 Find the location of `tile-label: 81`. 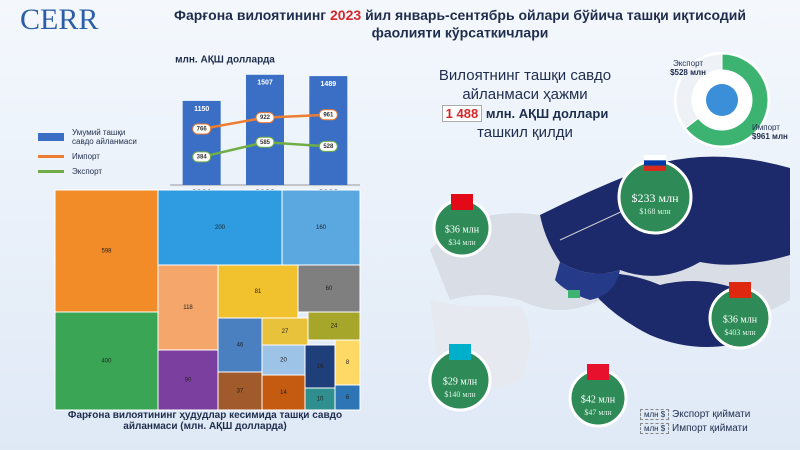

tile-label: 81 is located at coordinates (258, 292).